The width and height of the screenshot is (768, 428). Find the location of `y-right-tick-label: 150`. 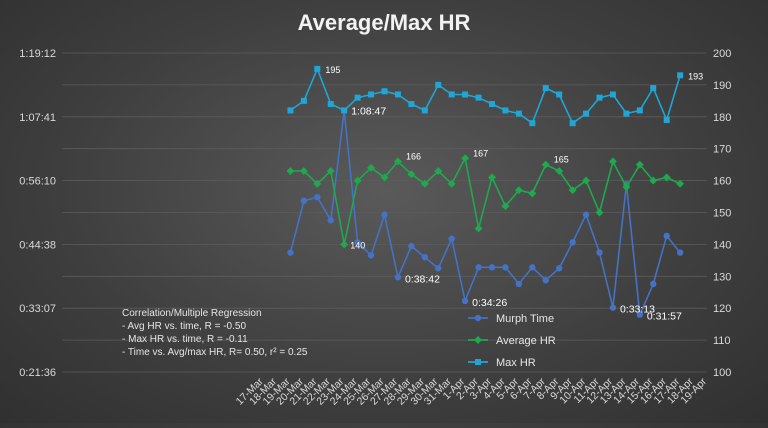

y-right-tick-label: 150 is located at coordinates (722, 214).